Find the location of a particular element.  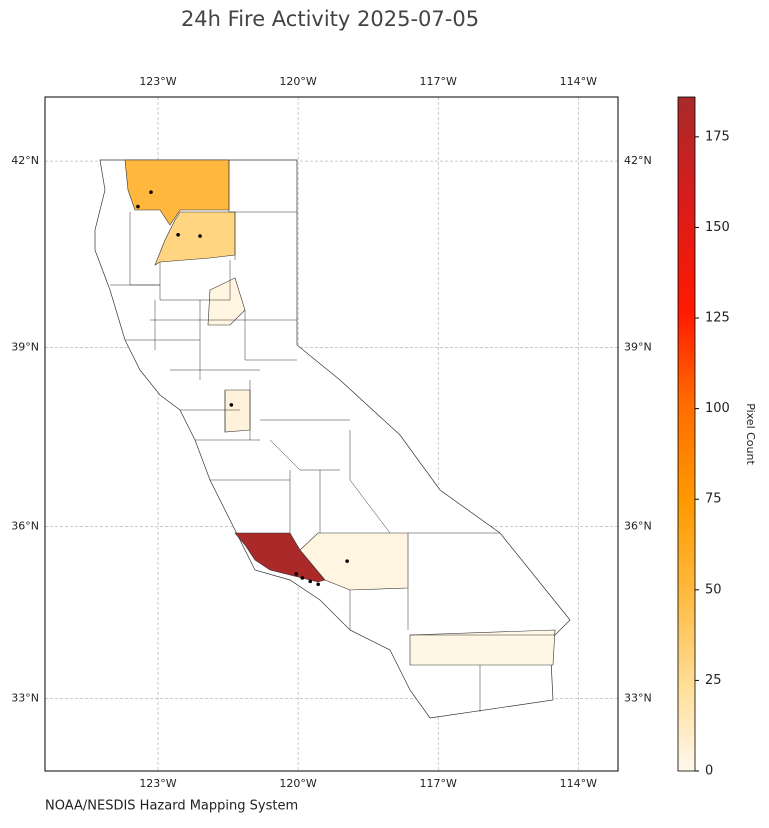

colorbar-tick-label: 125 is located at coordinates (717, 318).